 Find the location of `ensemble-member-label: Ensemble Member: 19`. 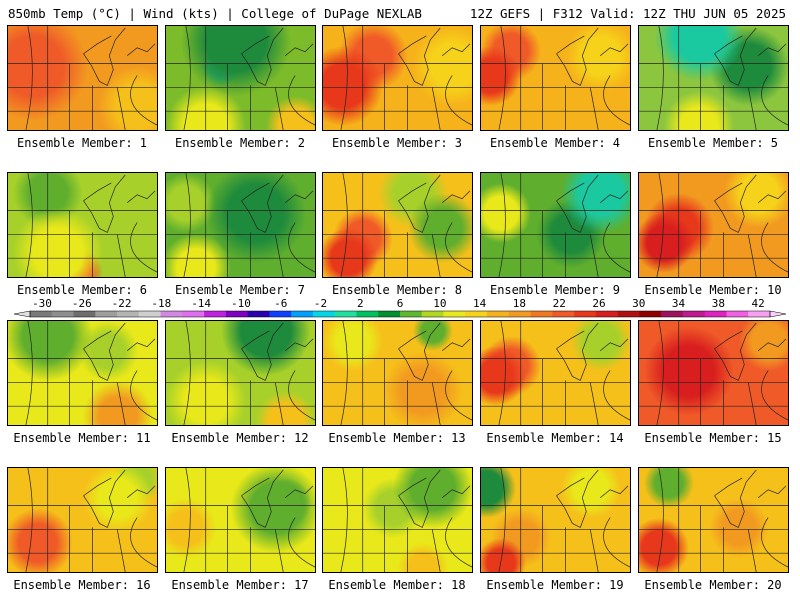

ensemble-member-label: Ensemble Member: 19 is located at coordinates (555, 585).